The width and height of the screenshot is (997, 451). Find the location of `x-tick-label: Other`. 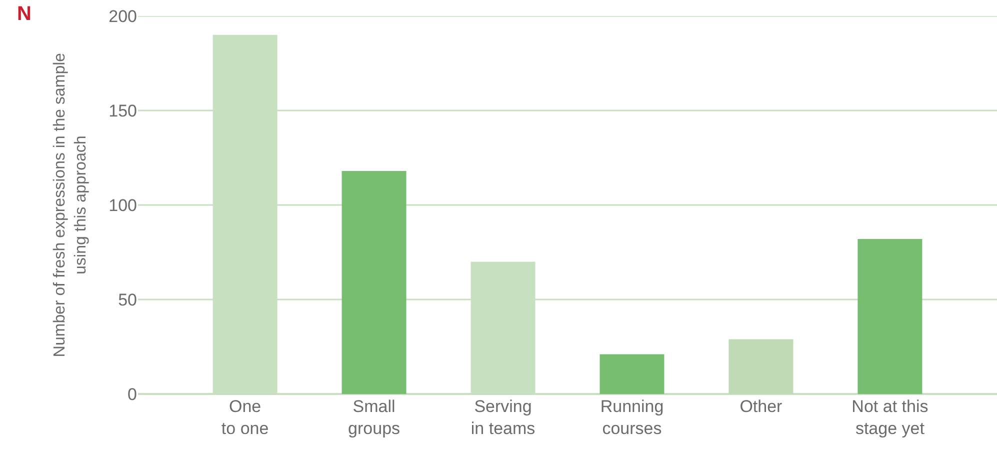

x-tick-label: Other is located at coordinates (761, 406).